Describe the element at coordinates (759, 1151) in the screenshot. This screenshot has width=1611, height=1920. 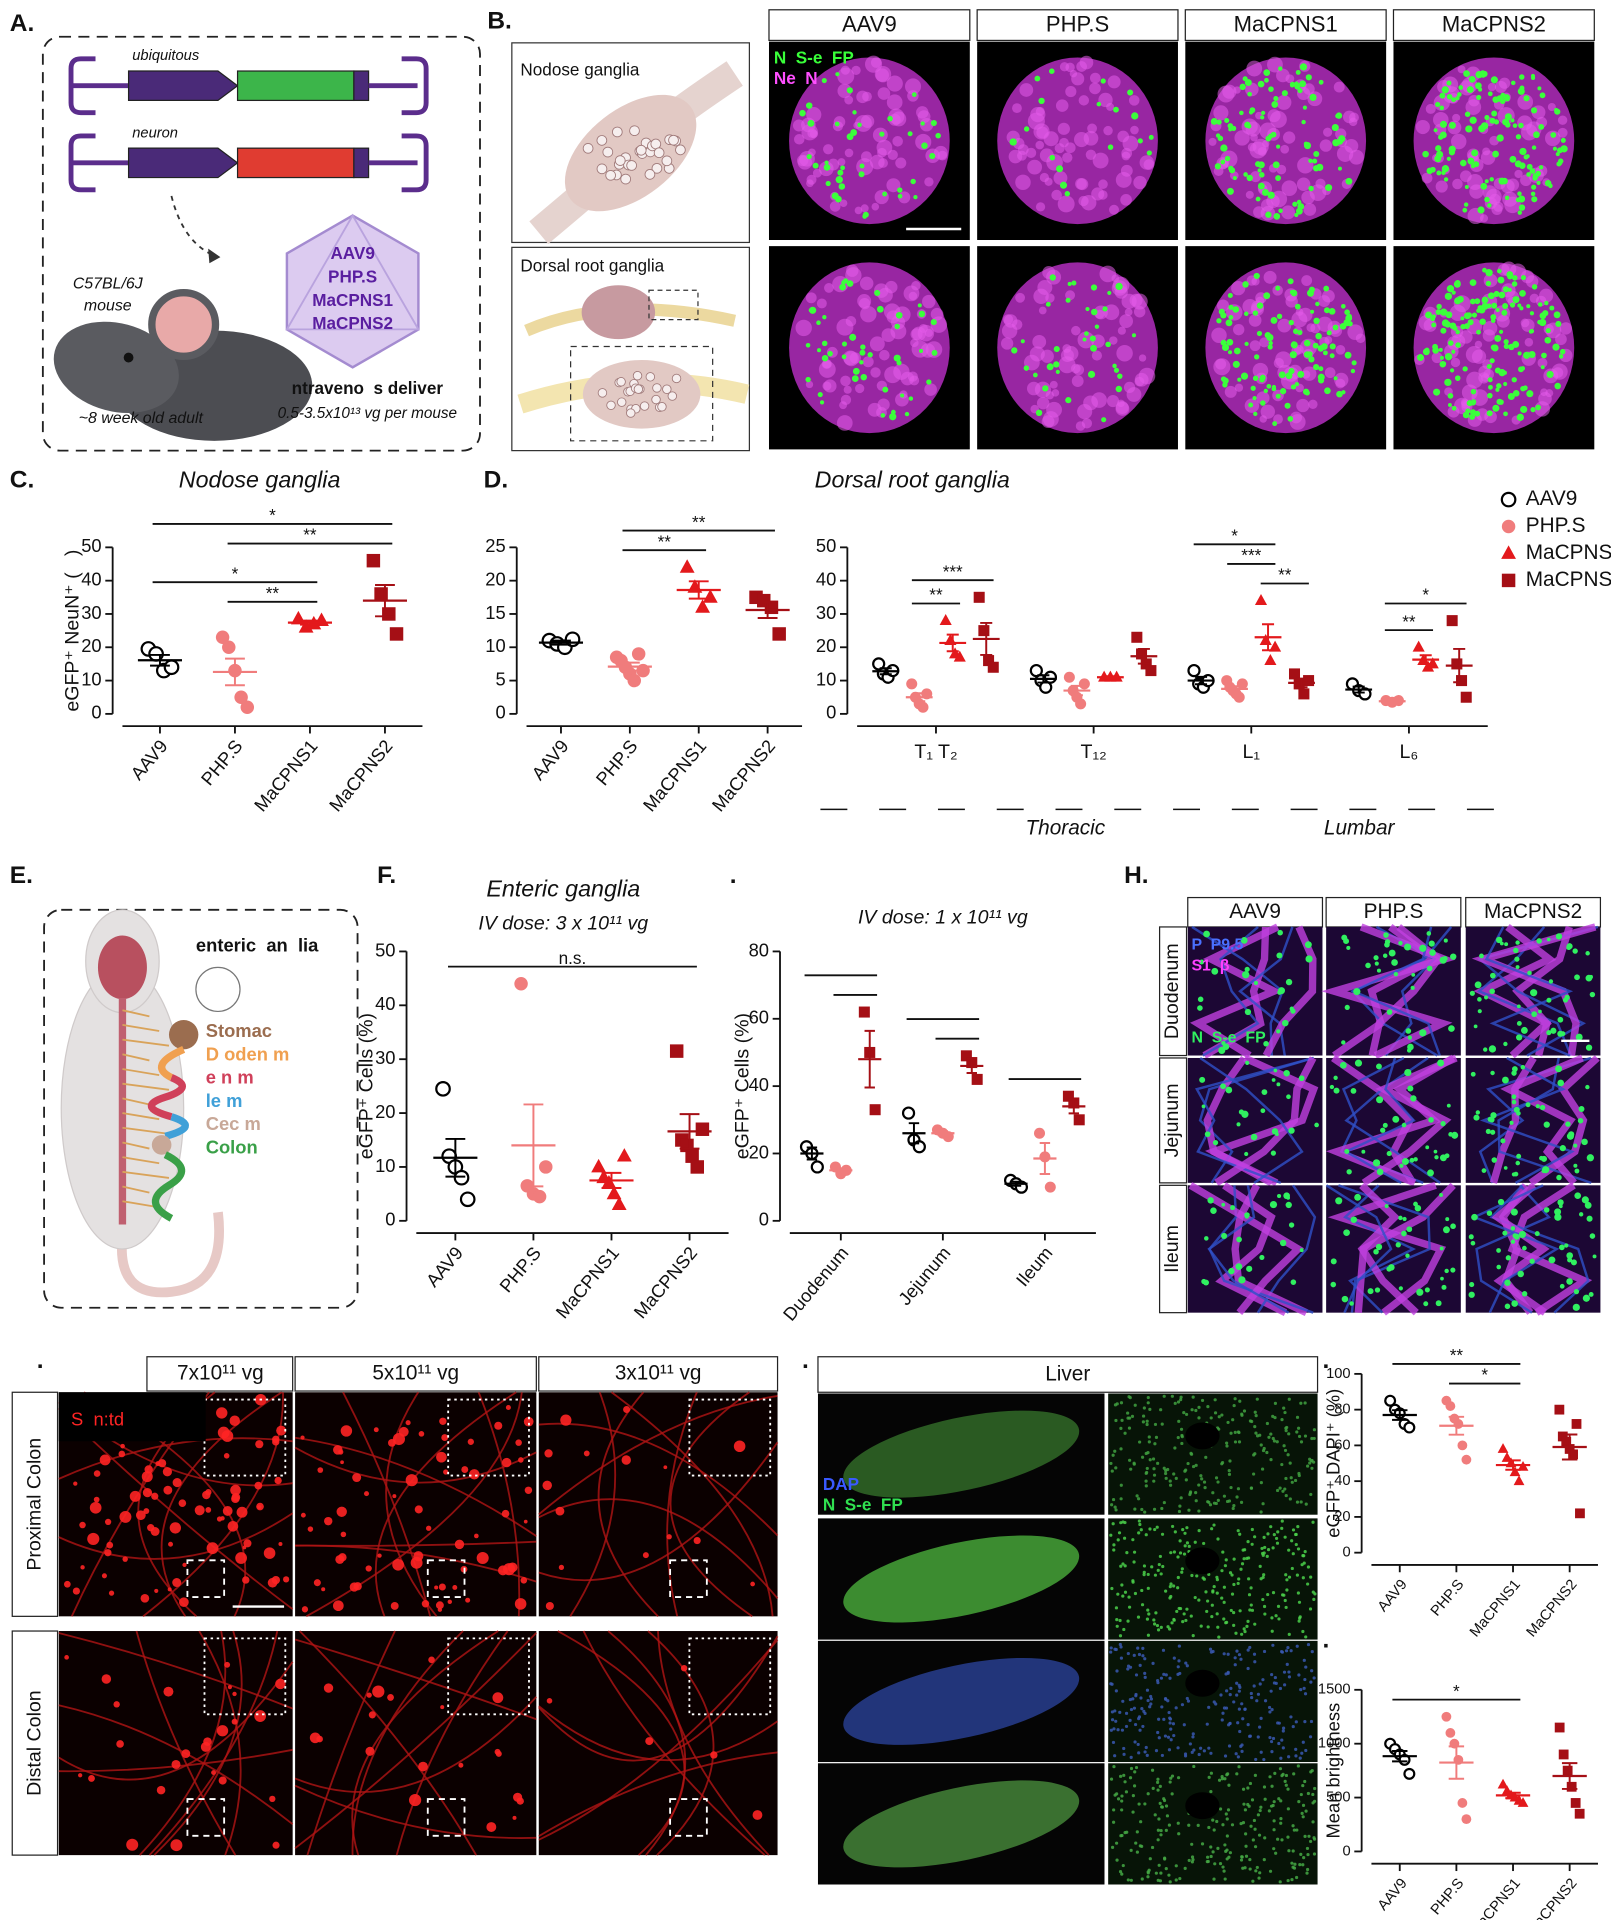
I see `y-tick-label: 20` at that location.